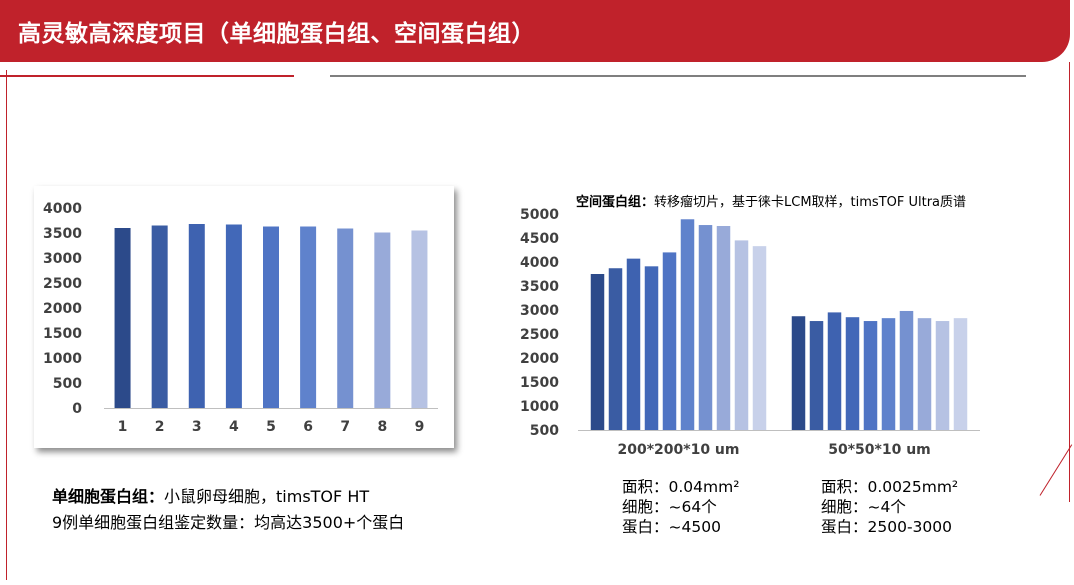 The width and height of the screenshot is (1074, 585). Describe the element at coordinates (276, 34) in the screenshot. I see `page-title: 高灵敏高深度项目（单细胞蛋白组、空间蛋白组）` at that location.